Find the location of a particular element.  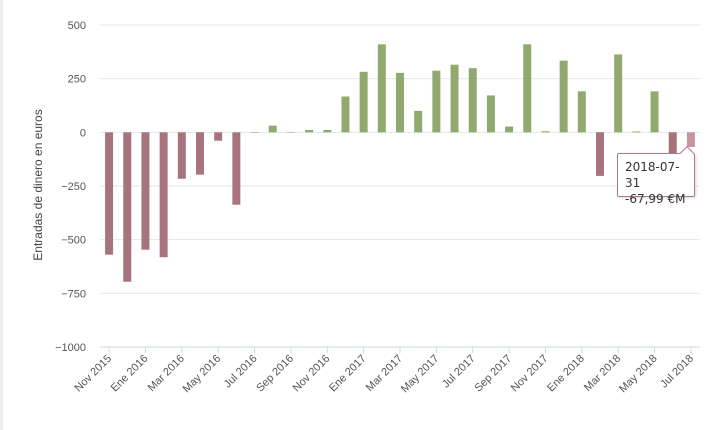

bar-jun-2018 is located at coordinates (672, 144).